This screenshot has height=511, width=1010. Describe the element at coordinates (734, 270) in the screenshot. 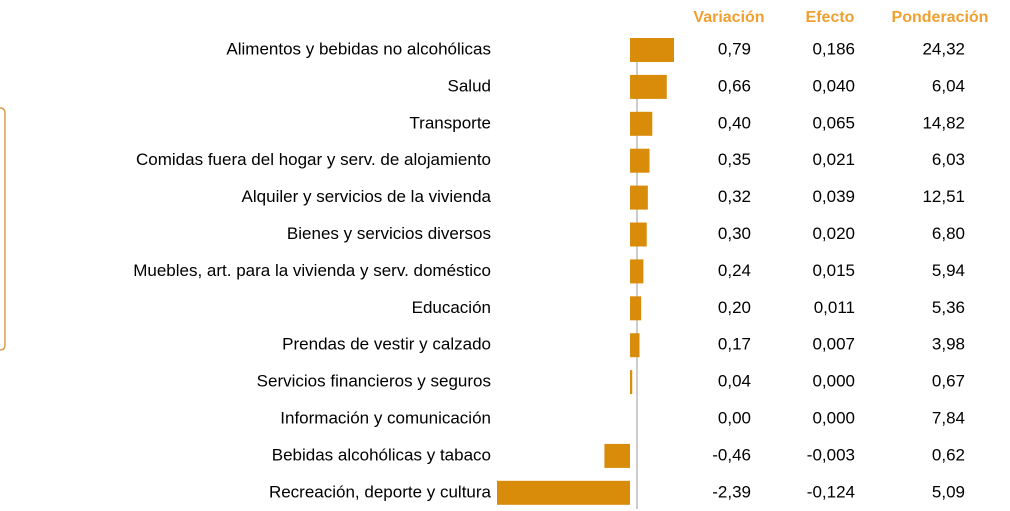

I see `value-label: 0,24` at that location.